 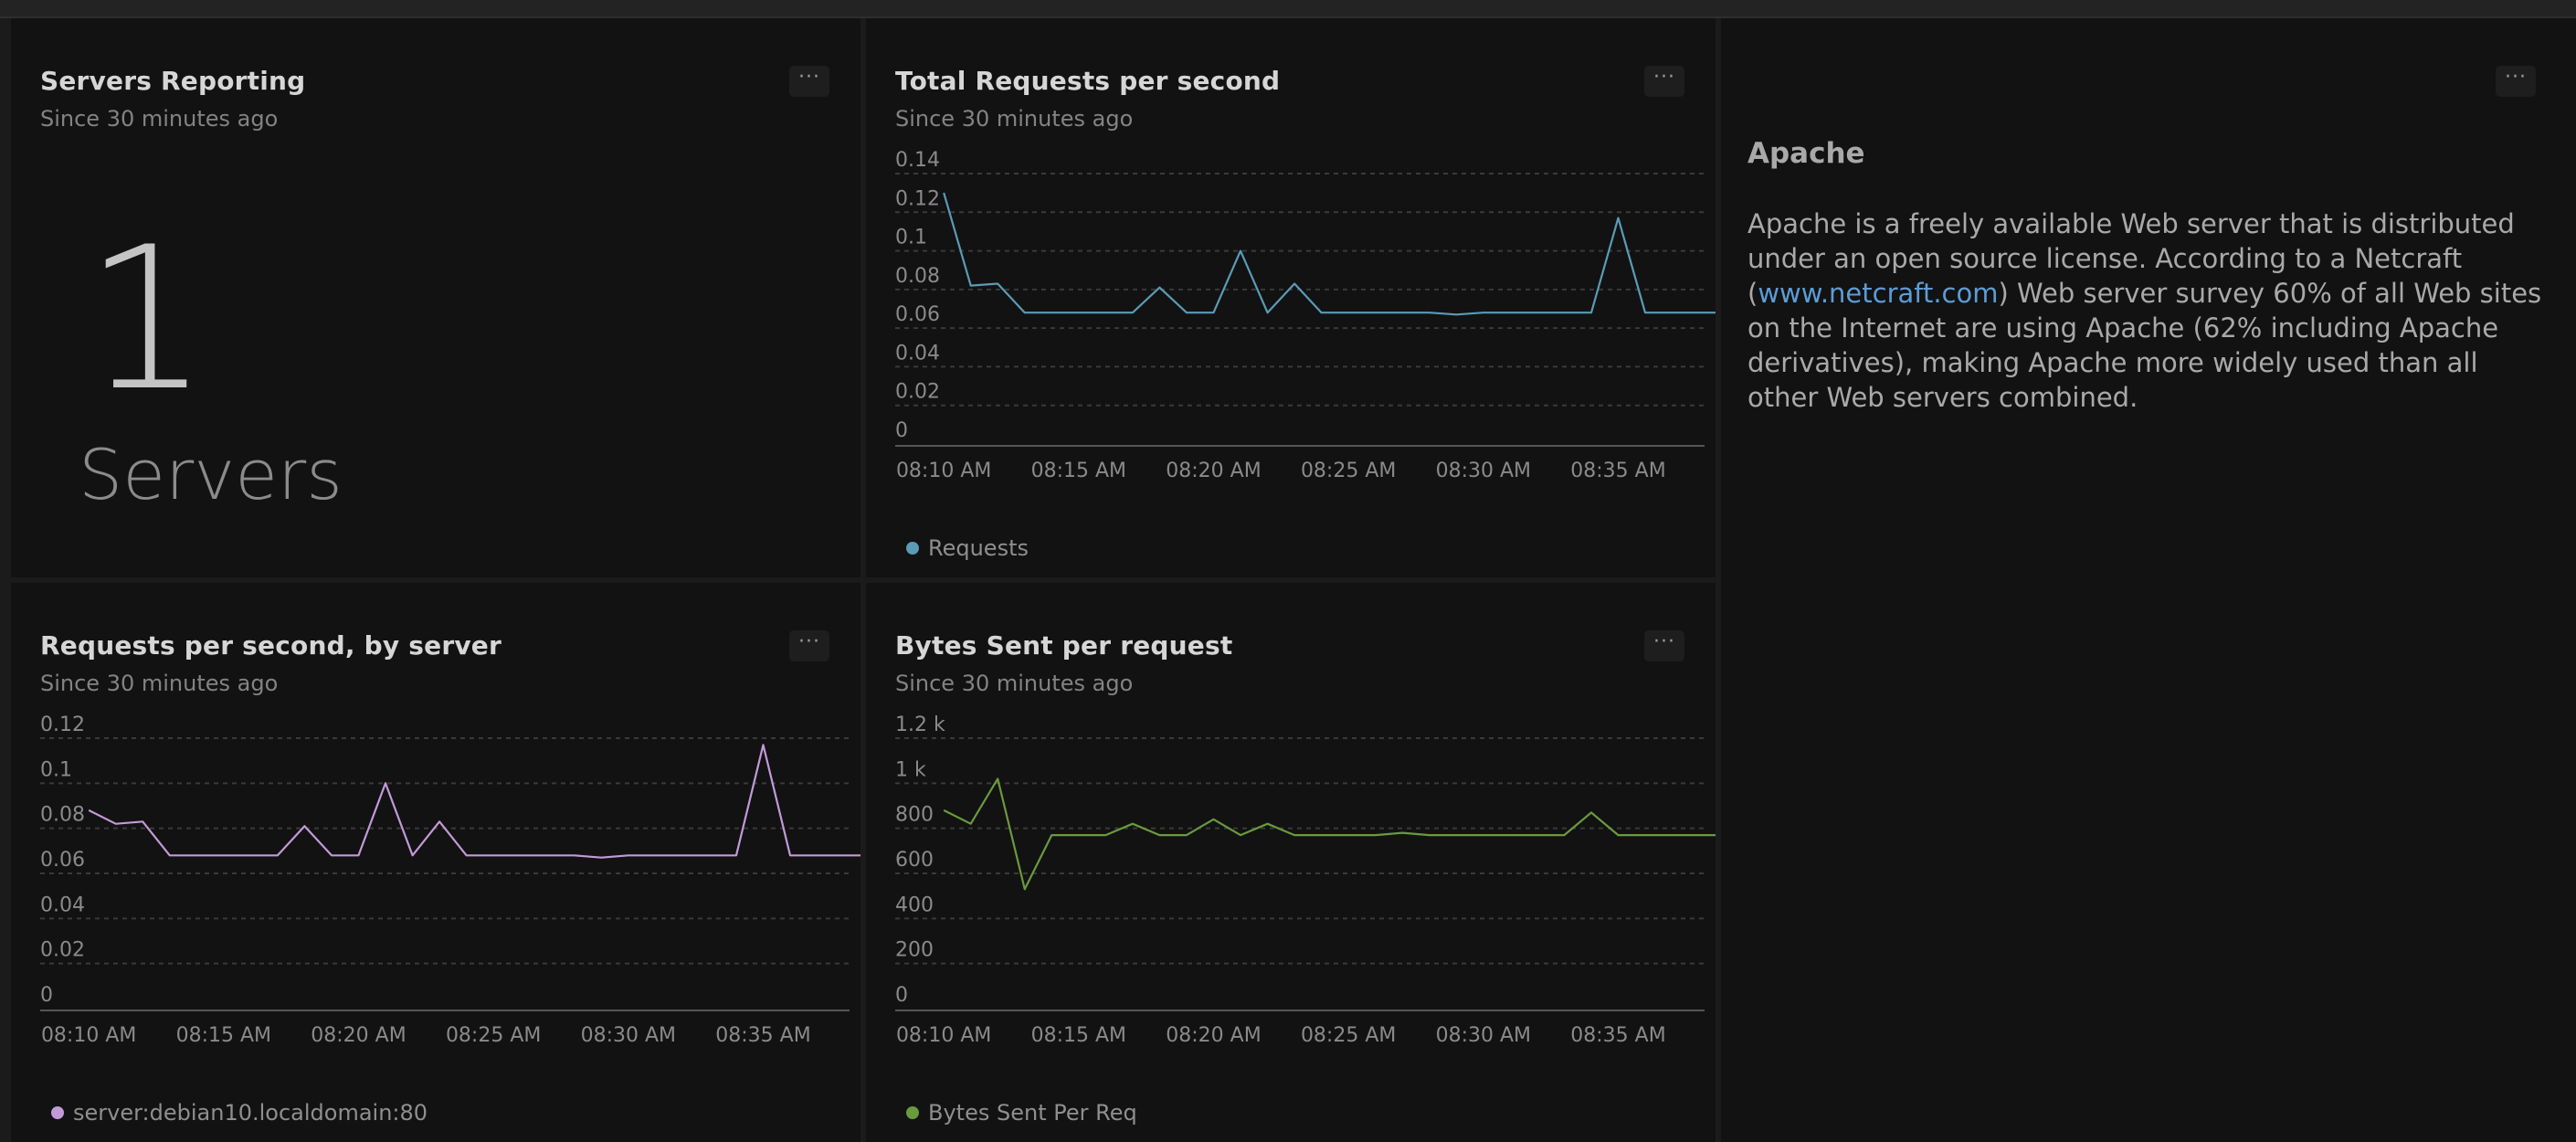 I want to click on y-tick-label: 800, so click(x=914, y=815).